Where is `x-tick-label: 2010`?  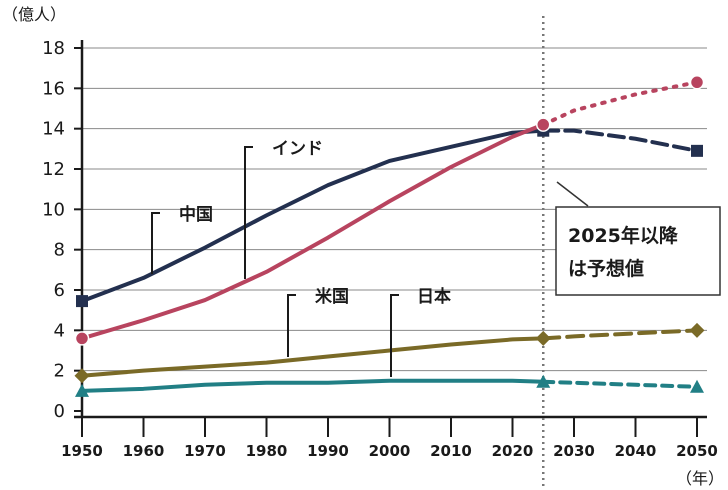
x-tick-label: 2010 is located at coordinates (451, 451).